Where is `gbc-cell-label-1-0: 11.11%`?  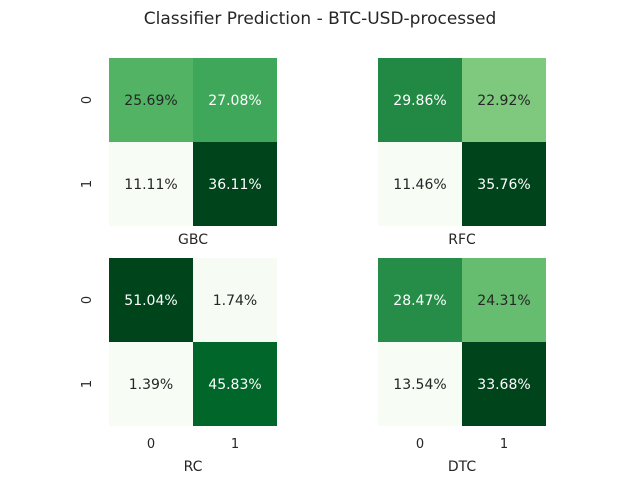
gbc-cell-label-1-0: 11.11% is located at coordinates (150, 185).